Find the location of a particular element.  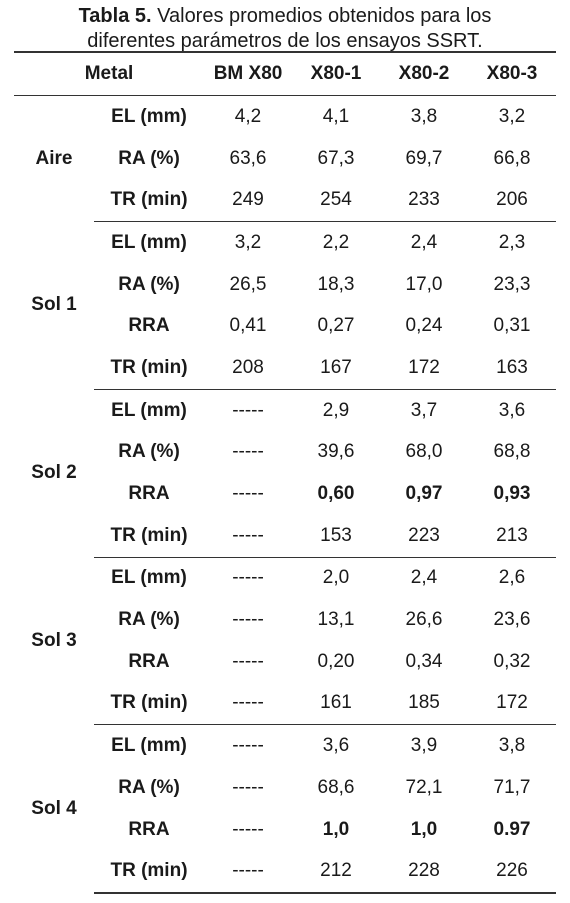

caption-label: Tabla 5. is located at coordinates (115, 16).